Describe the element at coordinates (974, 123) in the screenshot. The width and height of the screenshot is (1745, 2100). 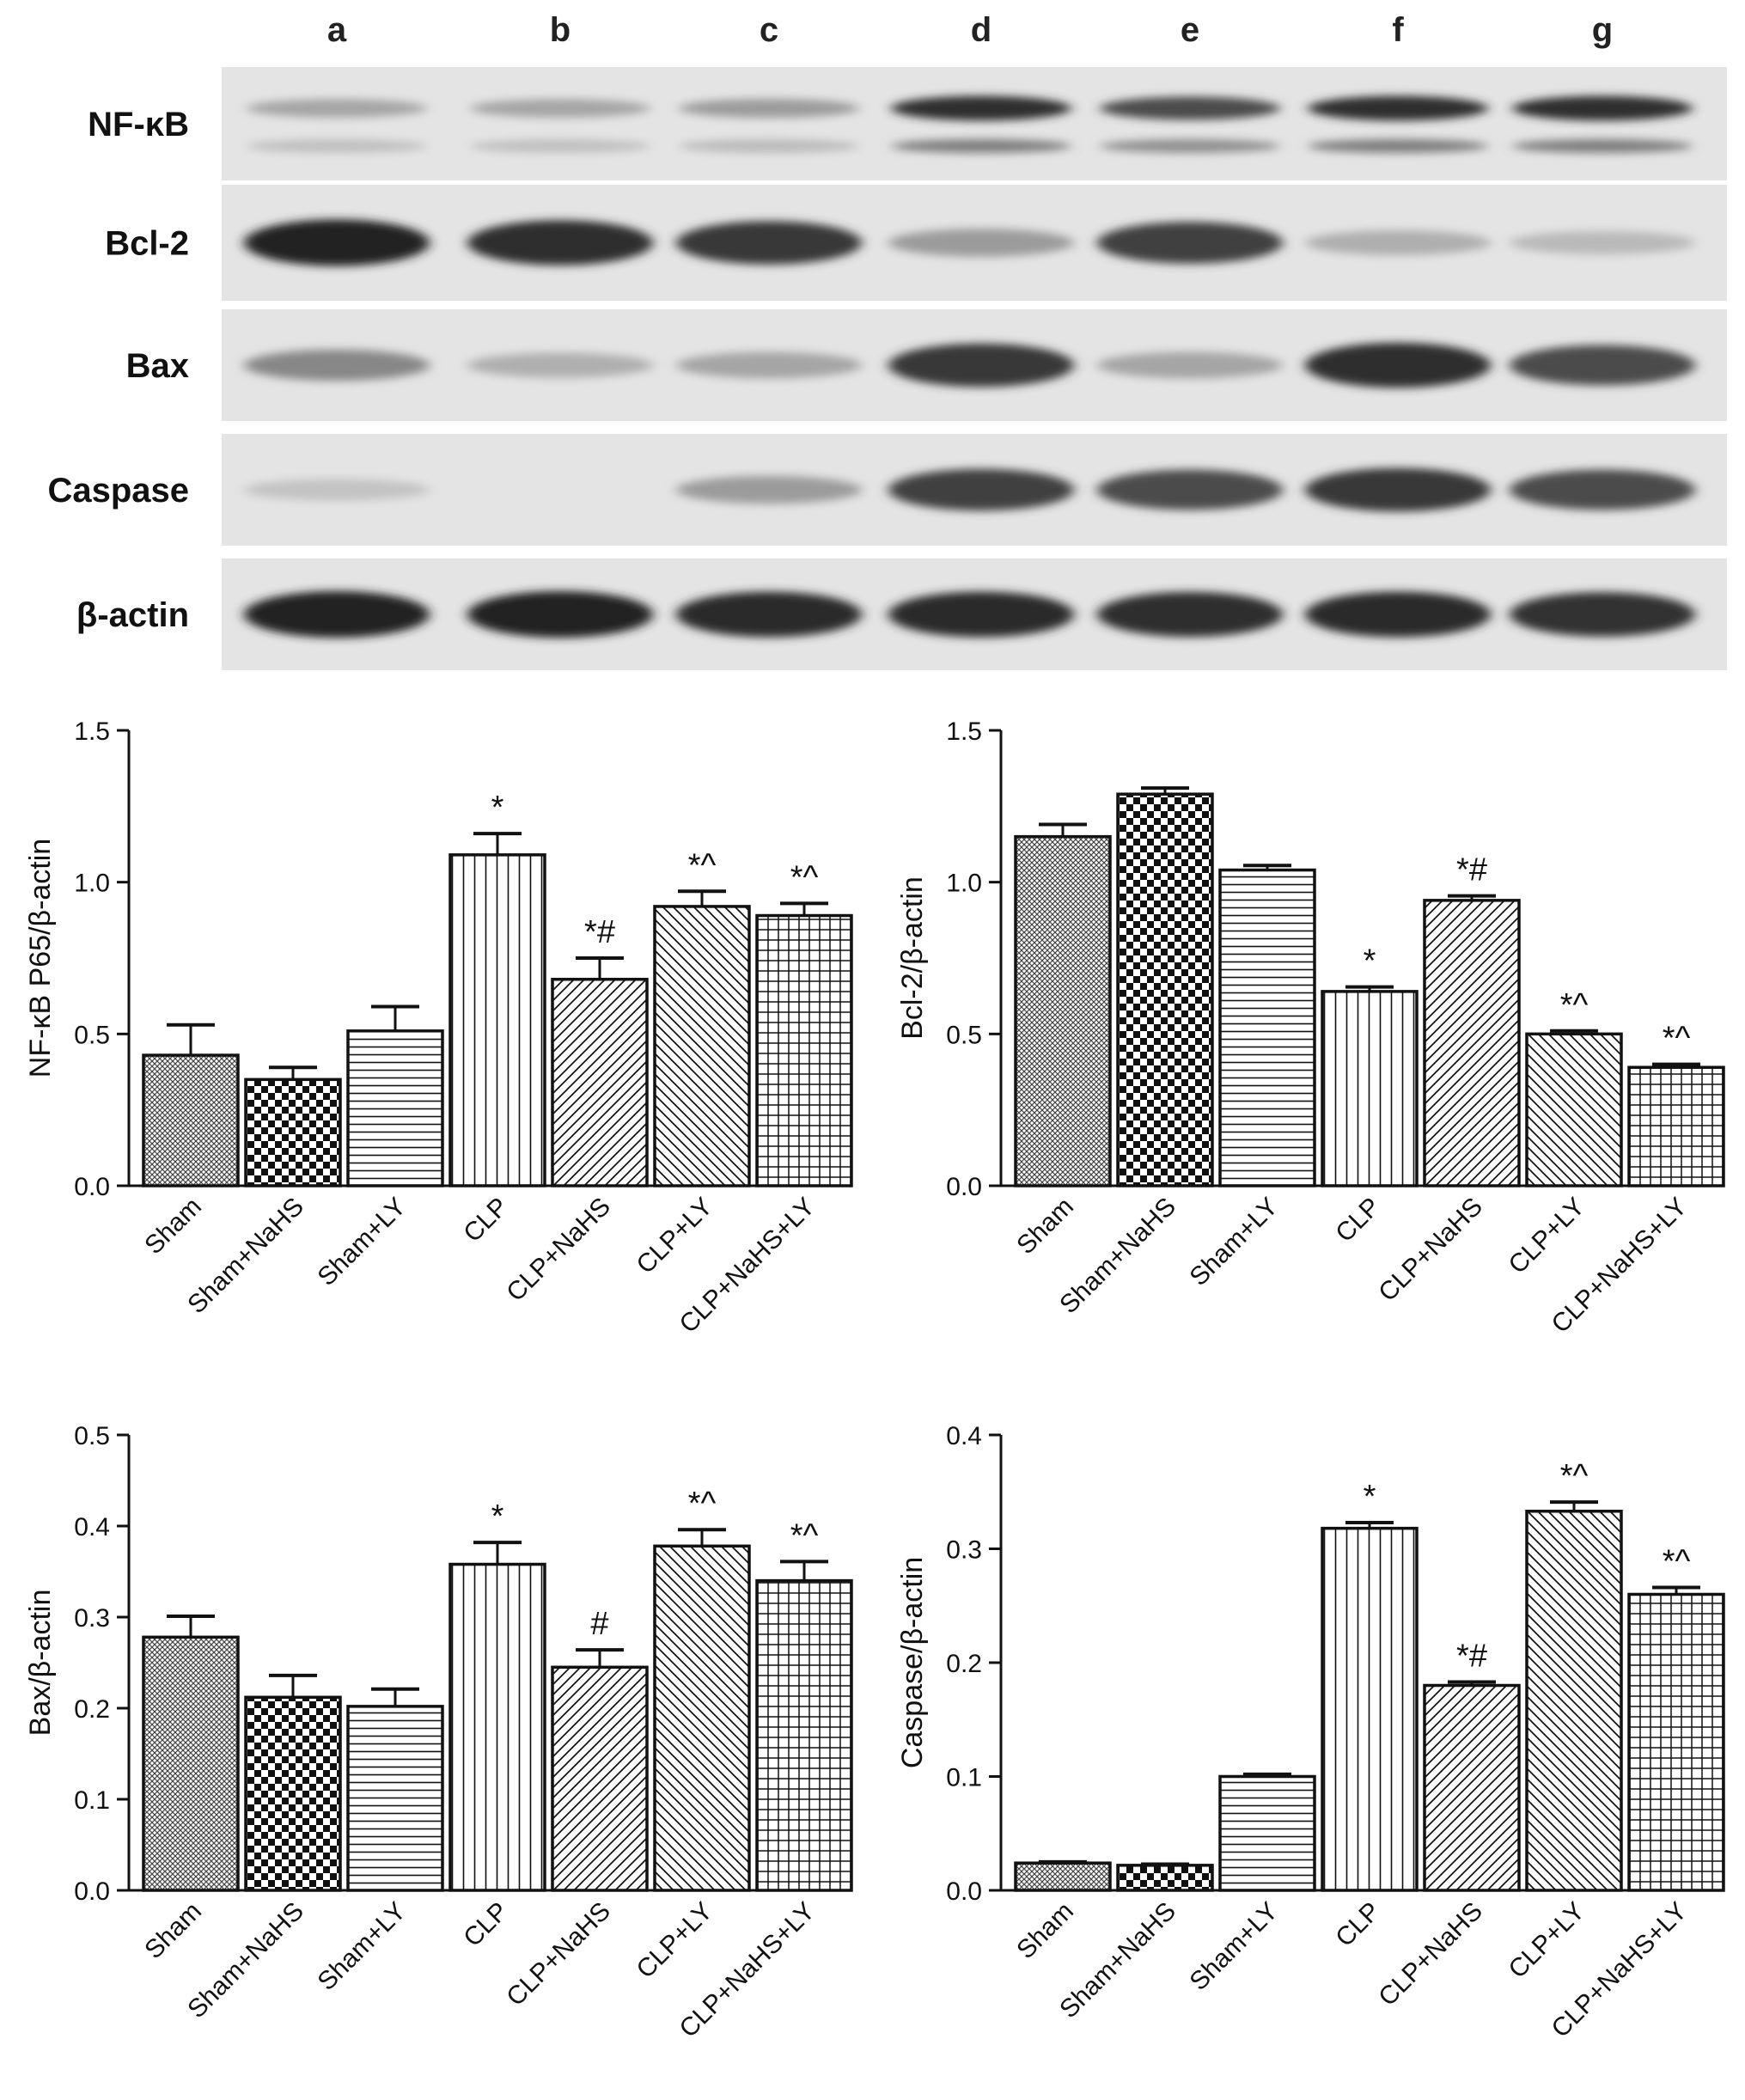
I see `blot-strip` at that location.